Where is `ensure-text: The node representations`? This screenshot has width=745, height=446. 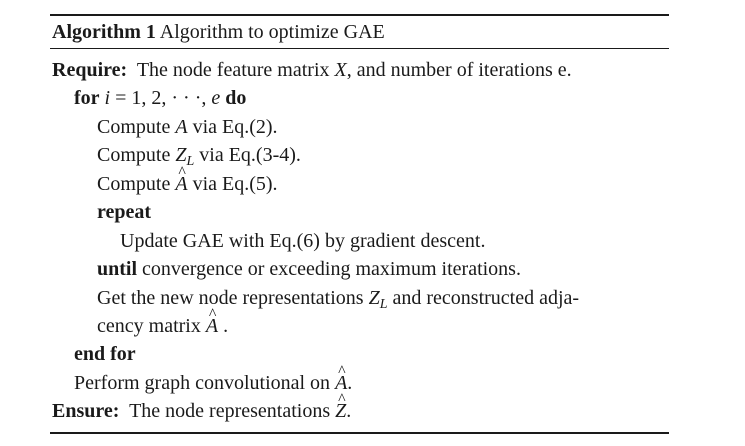
ensure-text: The node representations is located at coordinates (232, 411).